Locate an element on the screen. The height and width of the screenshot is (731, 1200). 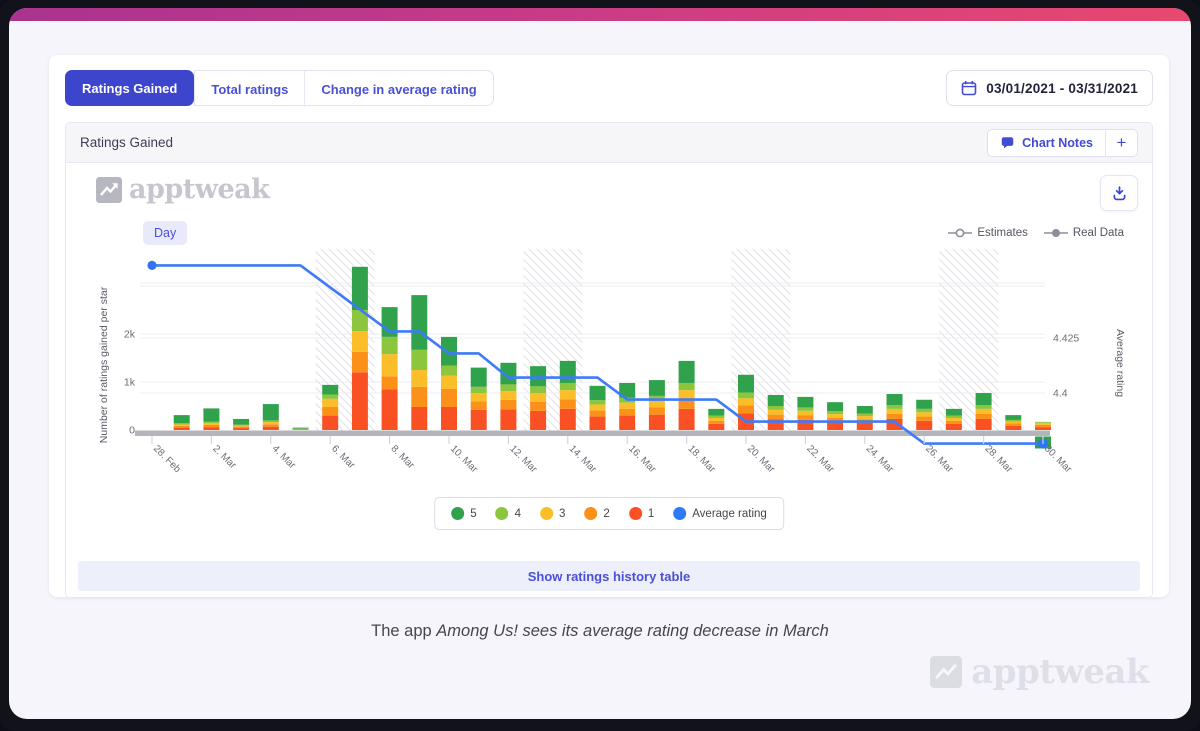
svg-text: 0 is located at coordinates (132, 431).